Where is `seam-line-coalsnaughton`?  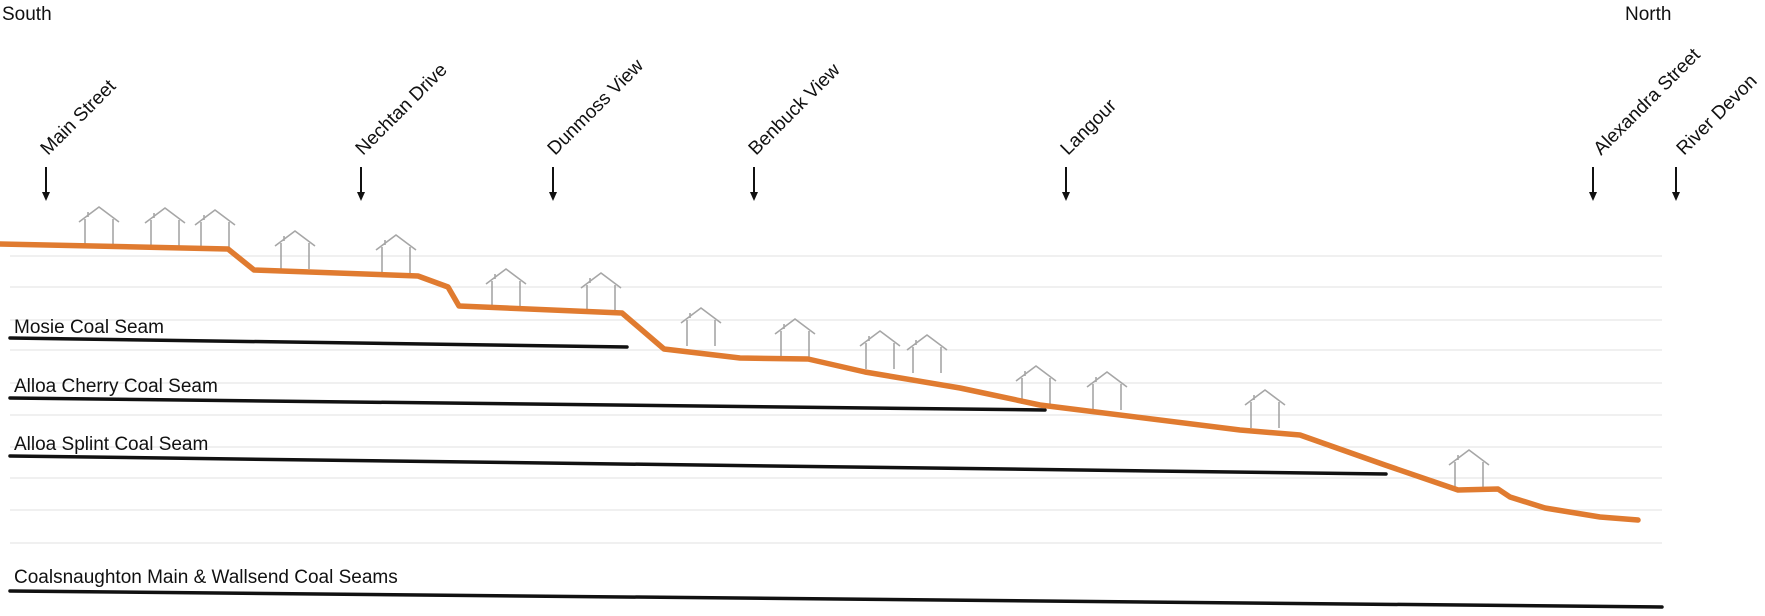 seam-line-coalsnaughton is located at coordinates (836, 599).